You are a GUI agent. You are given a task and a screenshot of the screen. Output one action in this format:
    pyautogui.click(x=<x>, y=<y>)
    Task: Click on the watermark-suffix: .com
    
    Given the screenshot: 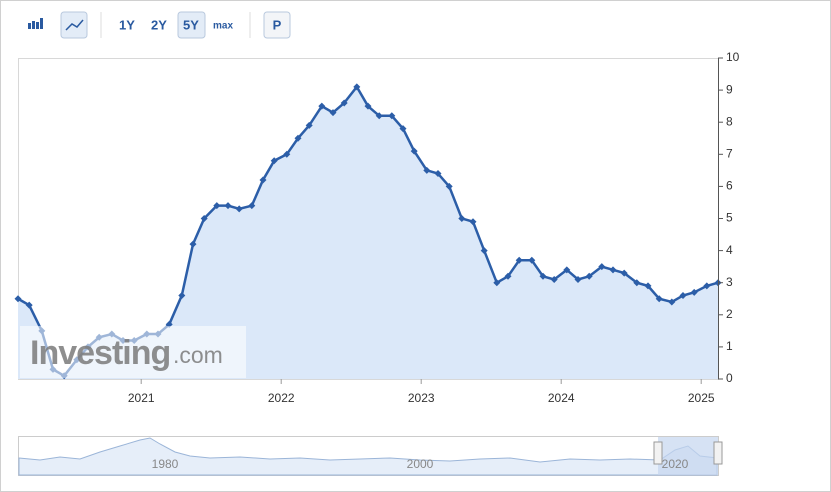 What is the action you would take?
    pyautogui.click(x=198, y=355)
    